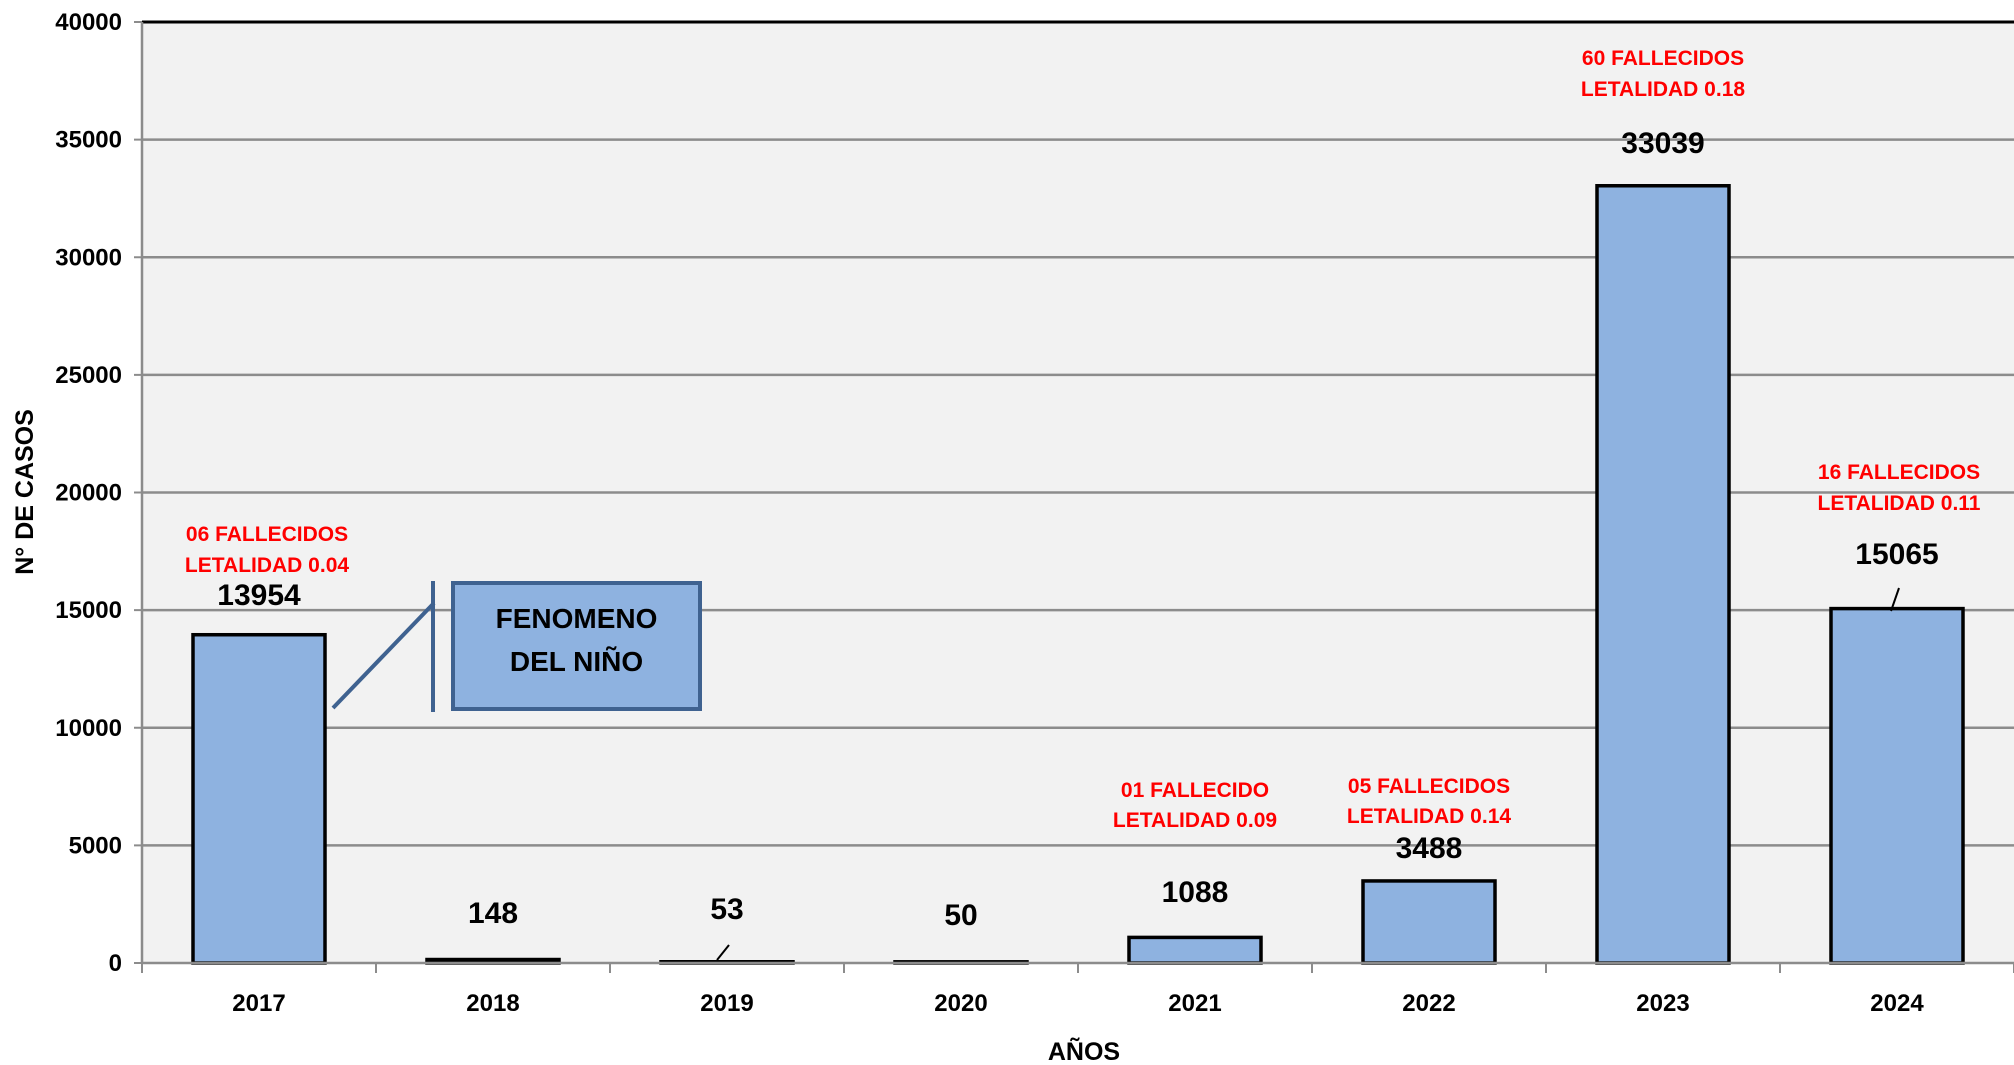  I want to click on data-label-2020: 50, so click(960, 915).